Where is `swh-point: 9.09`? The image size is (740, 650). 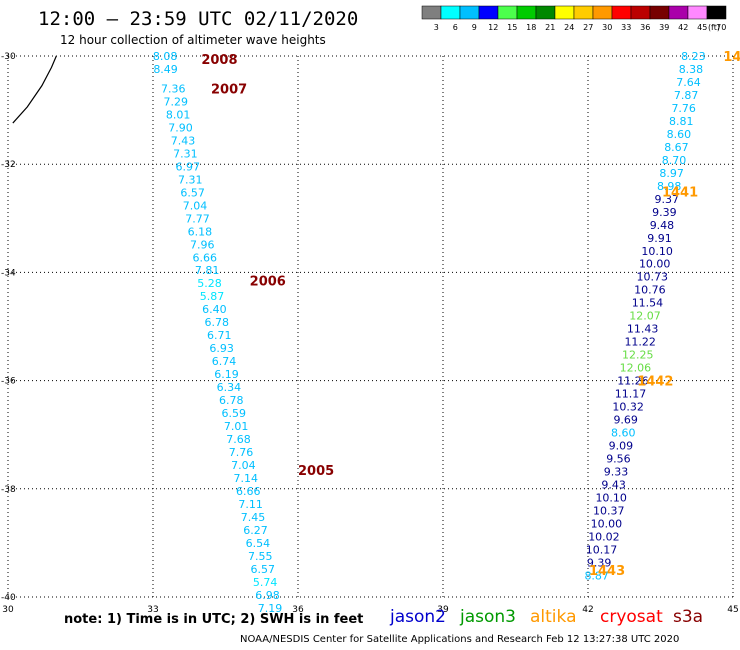 swh-point: 9.09 is located at coordinates (621, 446).